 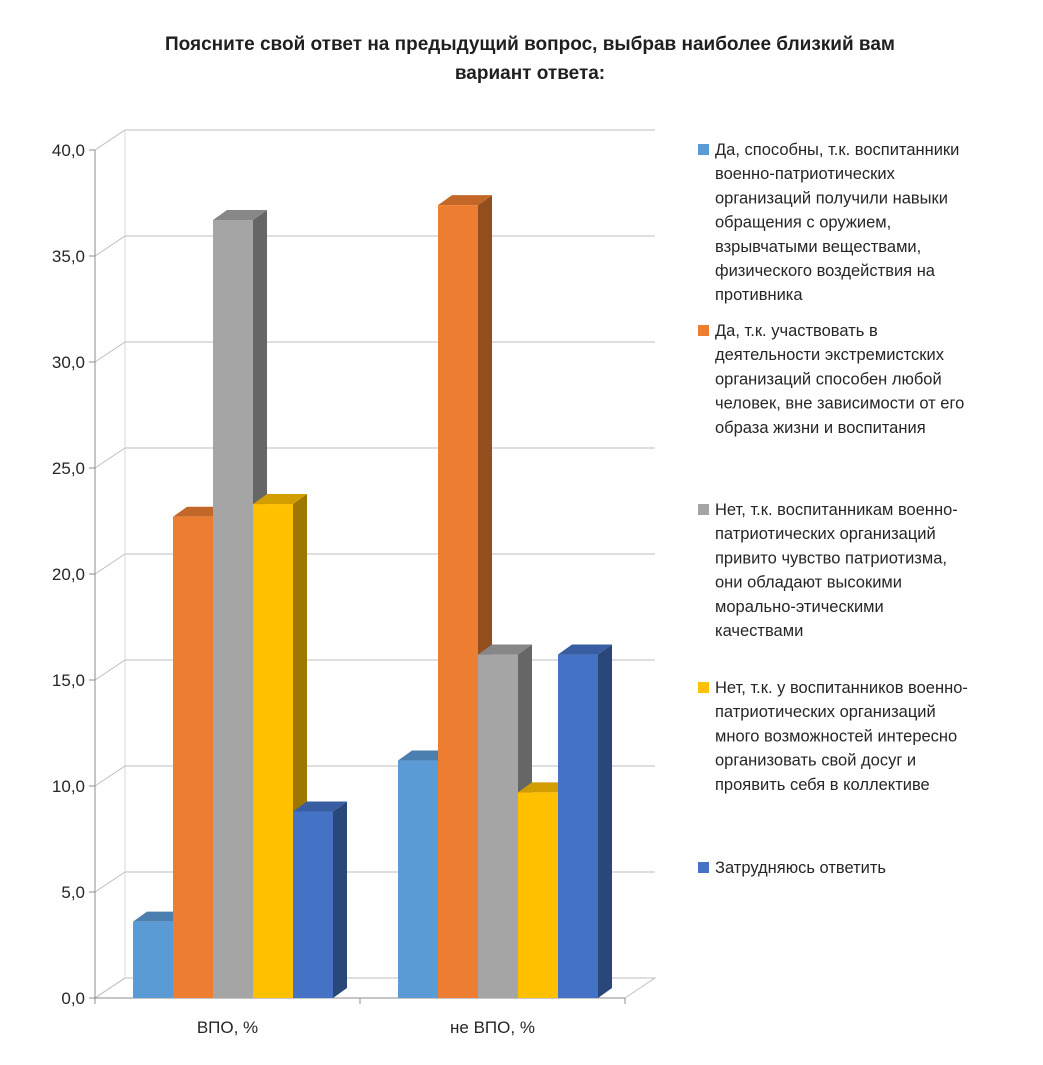 I want to click on legend-label: деятельности экстремистских, so click(x=830, y=355).